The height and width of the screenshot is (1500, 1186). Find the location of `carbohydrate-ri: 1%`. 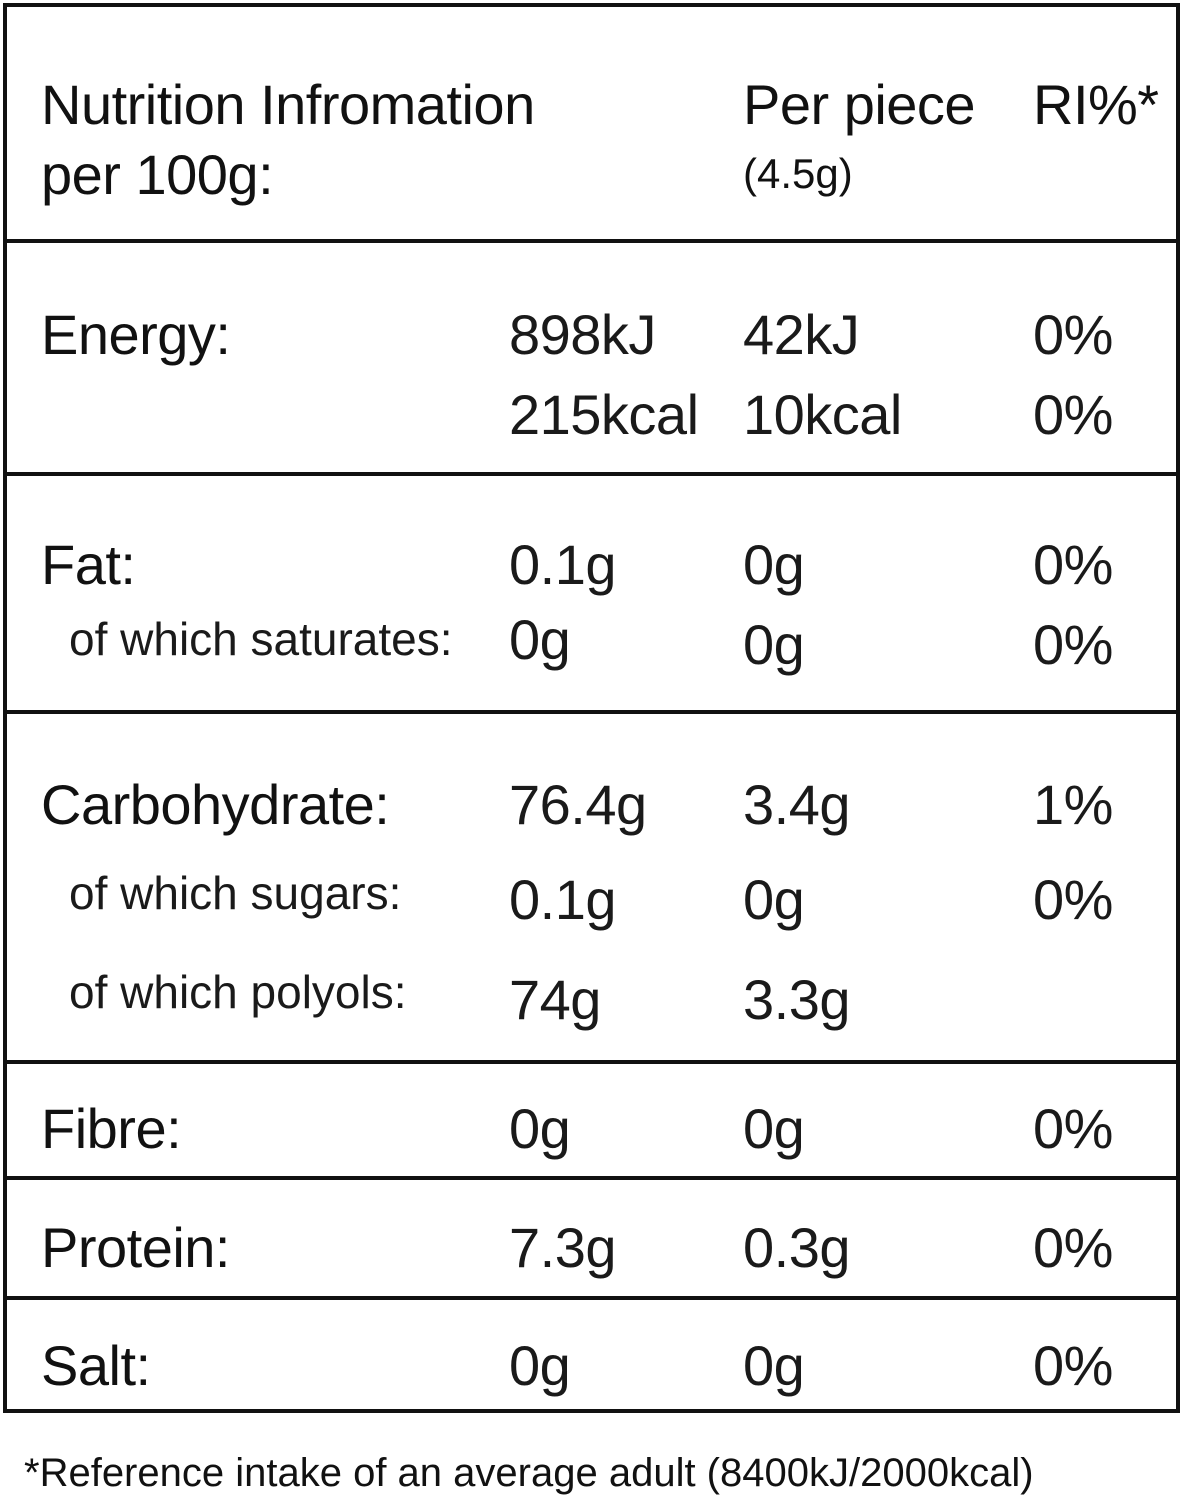

carbohydrate-ri: 1% is located at coordinates (1073, 804).